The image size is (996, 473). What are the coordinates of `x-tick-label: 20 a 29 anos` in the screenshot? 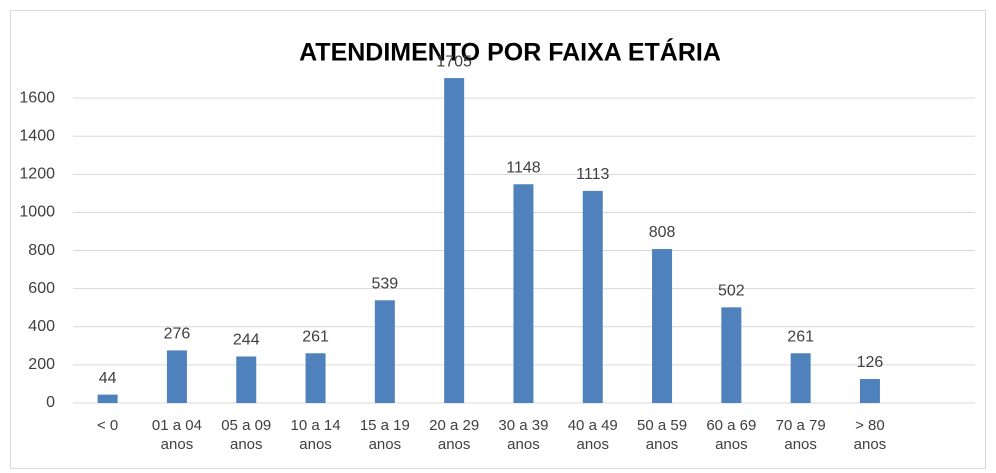 It's located at (454, 435).